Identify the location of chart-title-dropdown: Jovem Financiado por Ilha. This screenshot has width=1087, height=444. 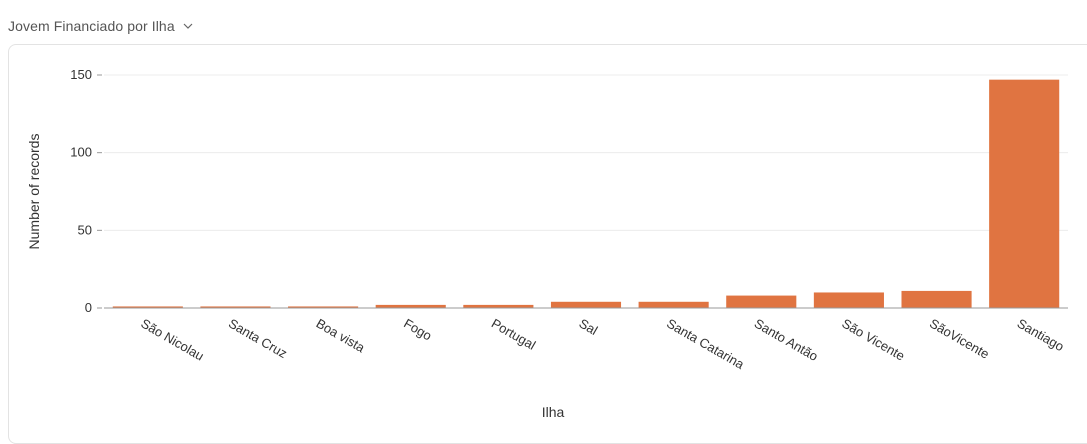
(101, 26).